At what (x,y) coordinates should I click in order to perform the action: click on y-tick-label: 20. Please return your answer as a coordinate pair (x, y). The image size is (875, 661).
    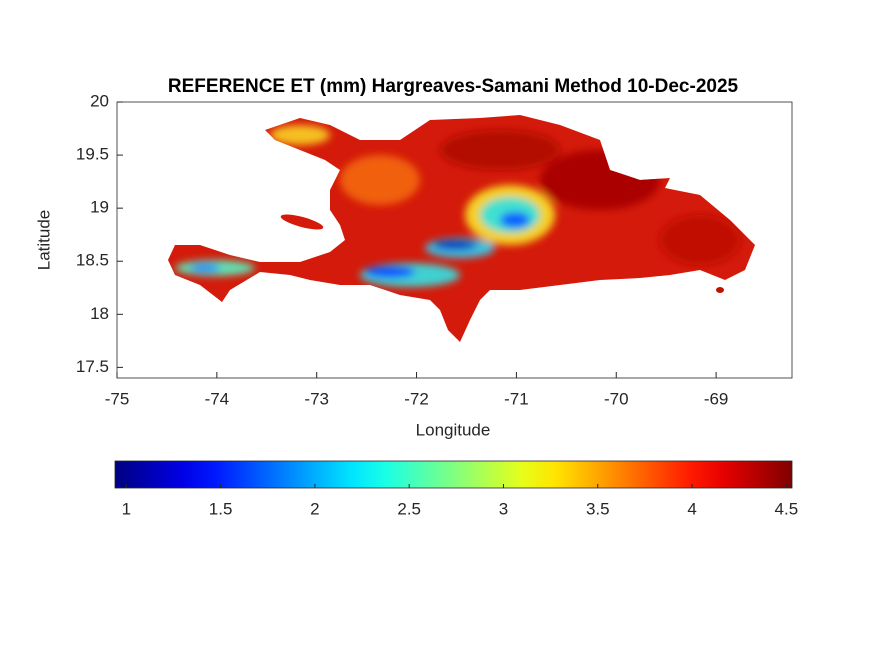
    Looking at the image, I should click on (99, 100).